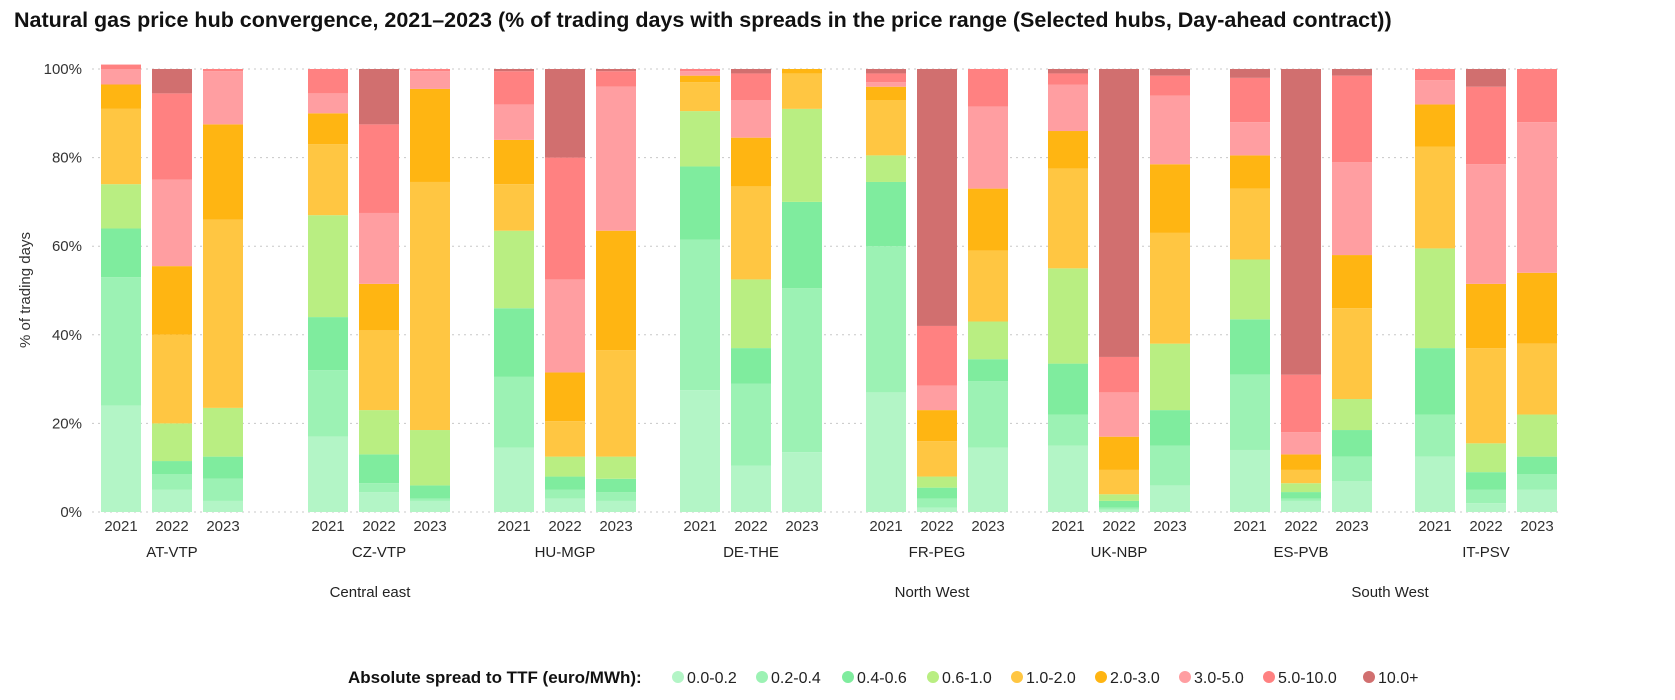  I want to click on y-tick-label: 40%, so click(67, 335).